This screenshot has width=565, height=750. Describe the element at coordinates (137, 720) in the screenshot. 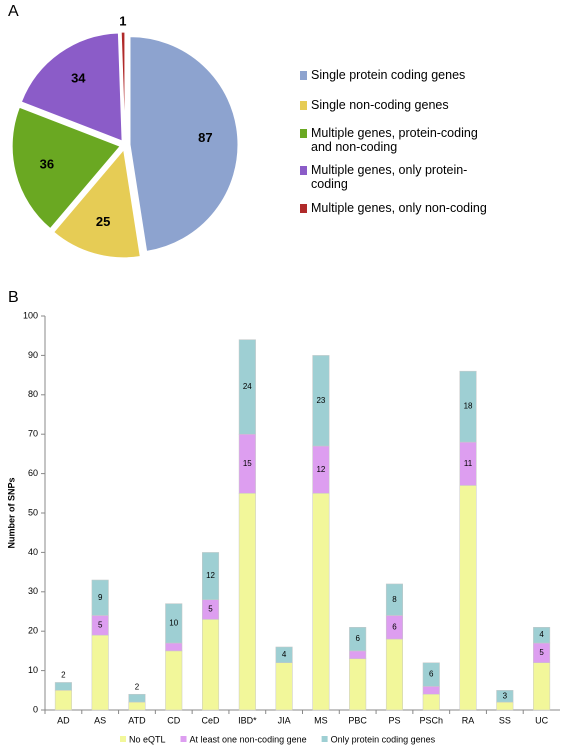

I see `x-tick-label: ATD` at that location.